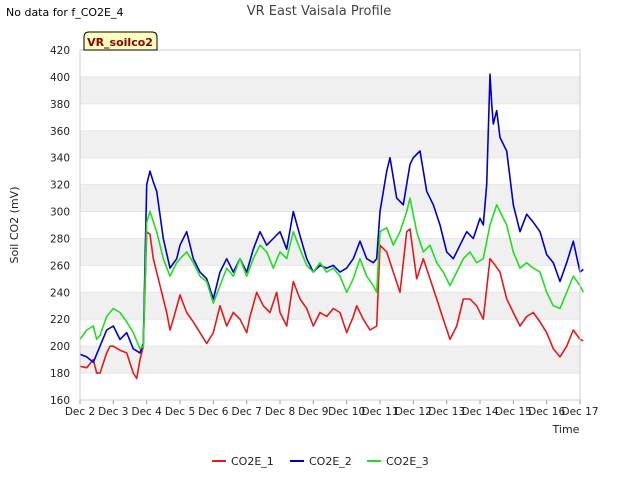 The width and height of the screenshot is (640, 480). Describe the element at coordinates (60, 105) in the screenshot. I see `y-tick-label: 380` at that location.